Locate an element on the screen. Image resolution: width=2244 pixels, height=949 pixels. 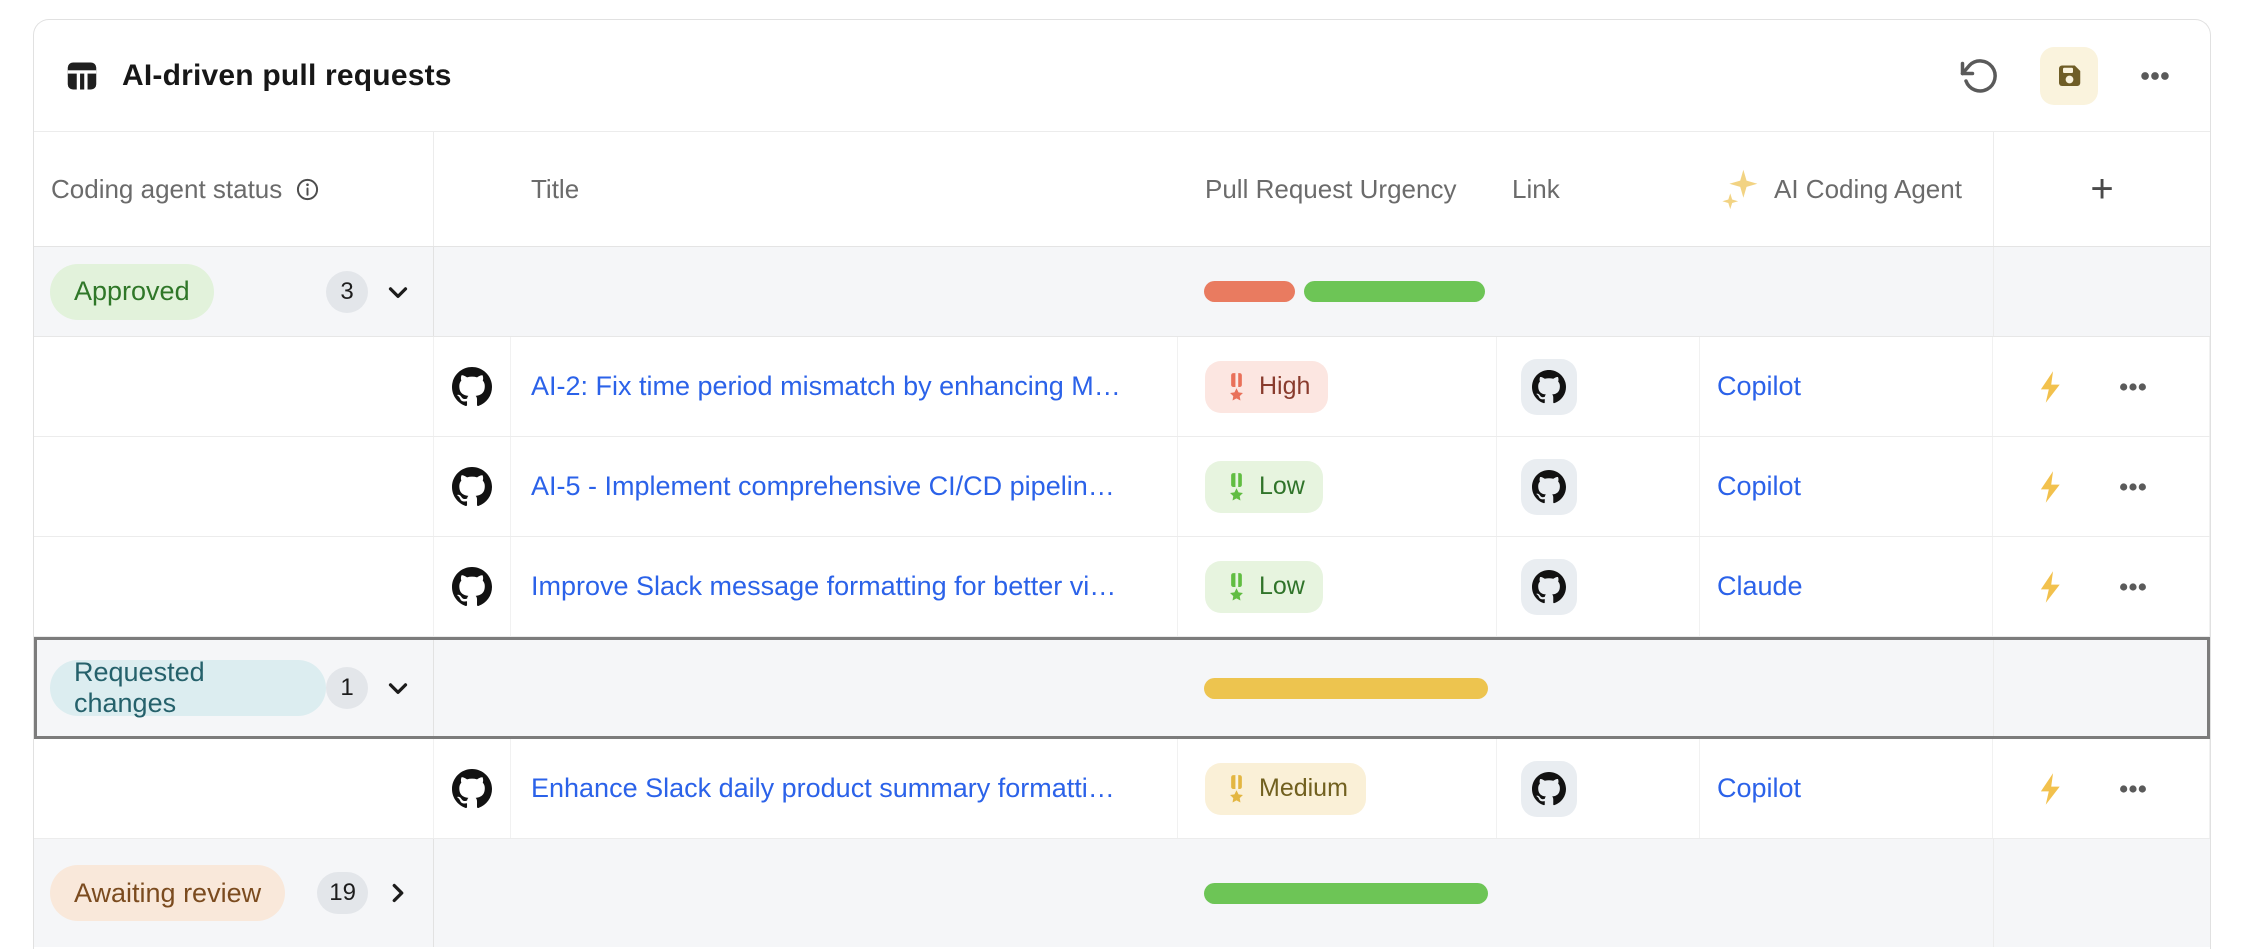
status-badge: Approved is located at coordinates (132, 291).